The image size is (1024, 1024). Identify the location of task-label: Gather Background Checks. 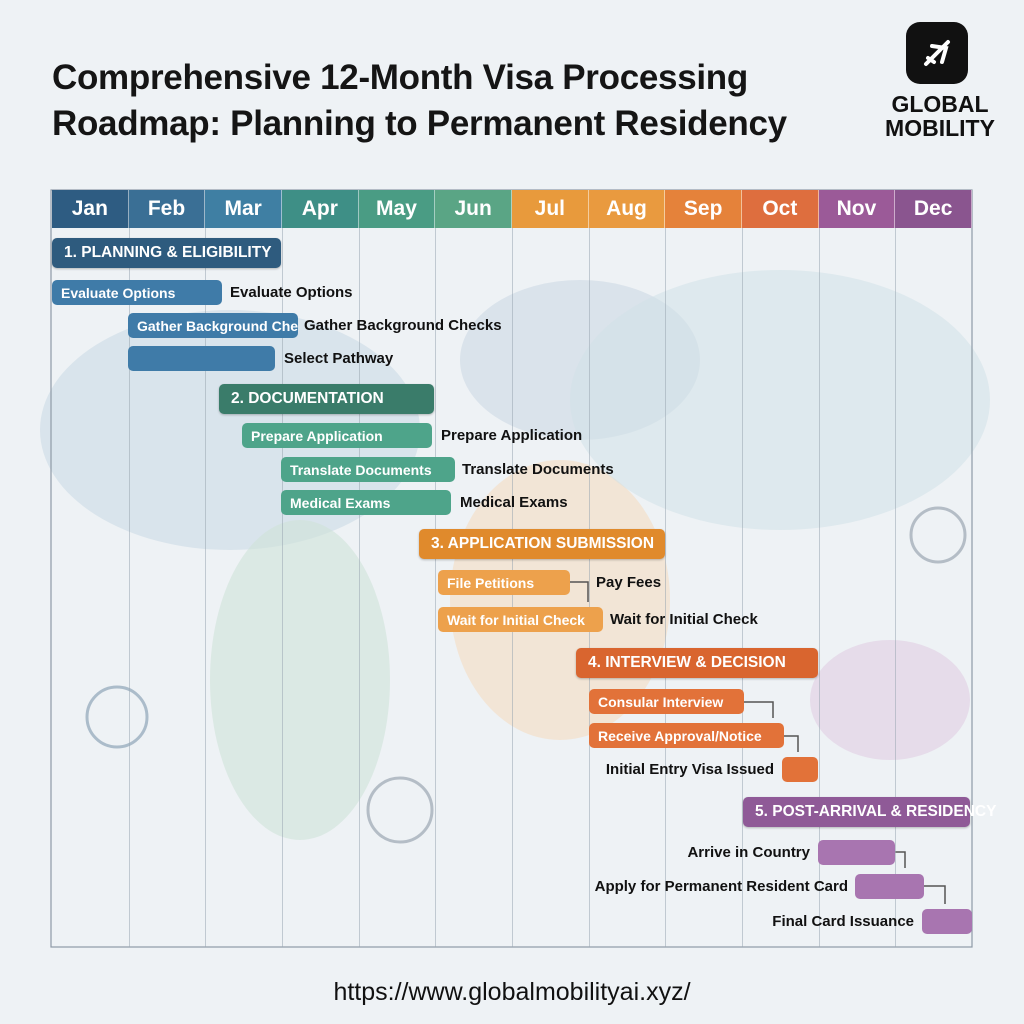
(403, 325).